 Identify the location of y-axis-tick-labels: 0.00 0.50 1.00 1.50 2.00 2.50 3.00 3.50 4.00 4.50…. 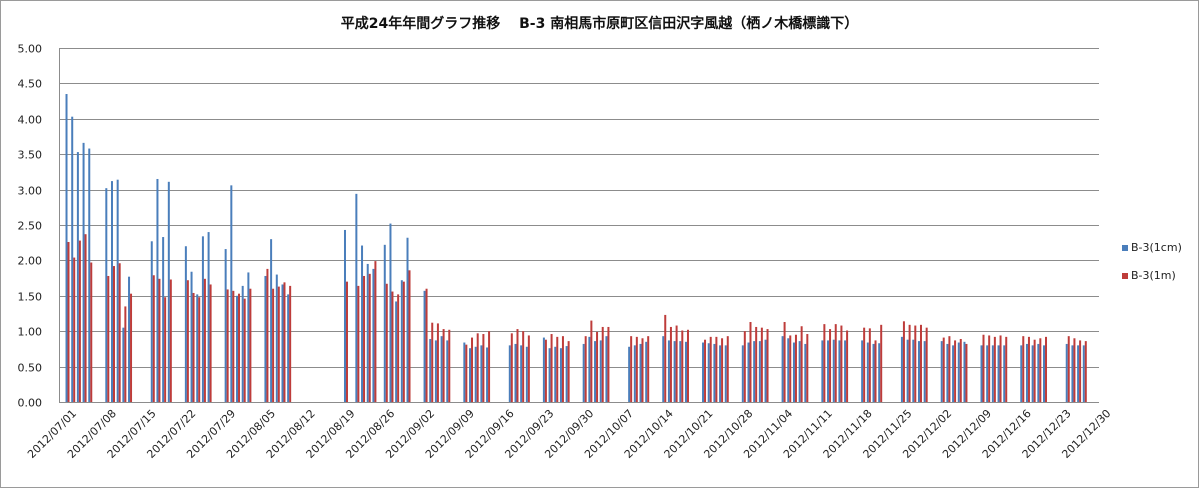
(30, 226).